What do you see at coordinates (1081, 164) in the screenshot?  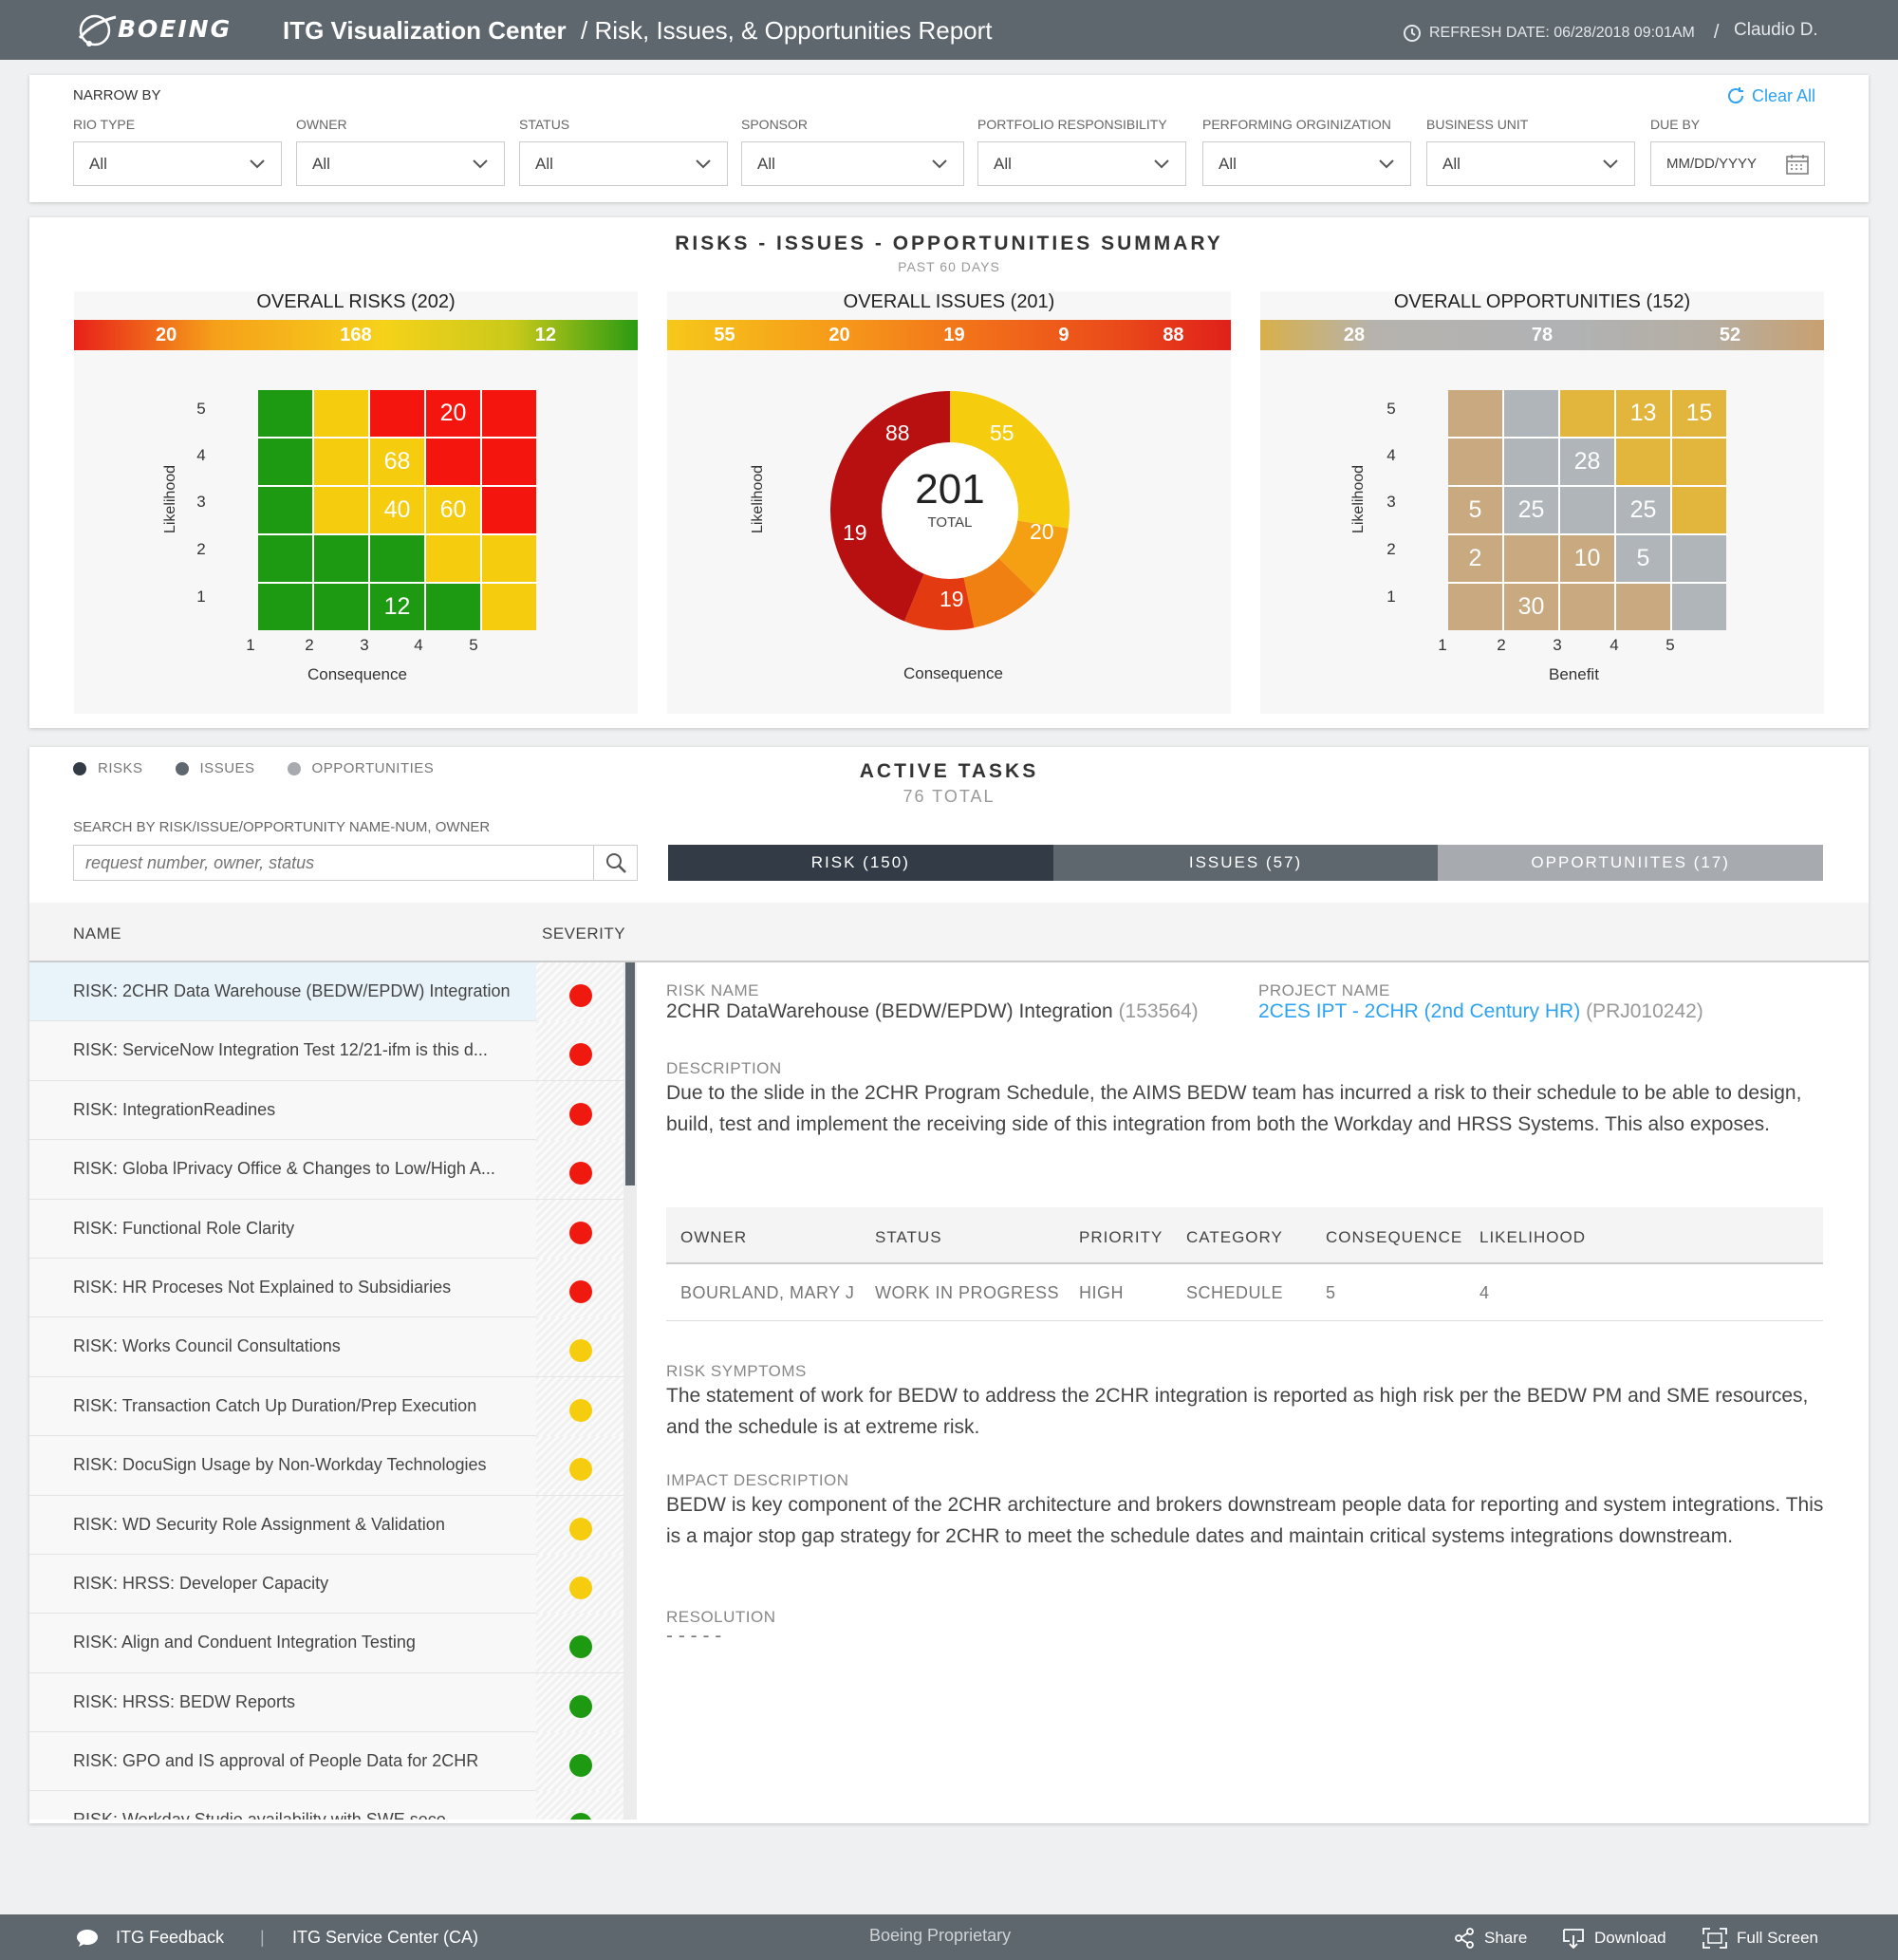 I see `portfolio-select: All` at bounding box center [1081, 164].